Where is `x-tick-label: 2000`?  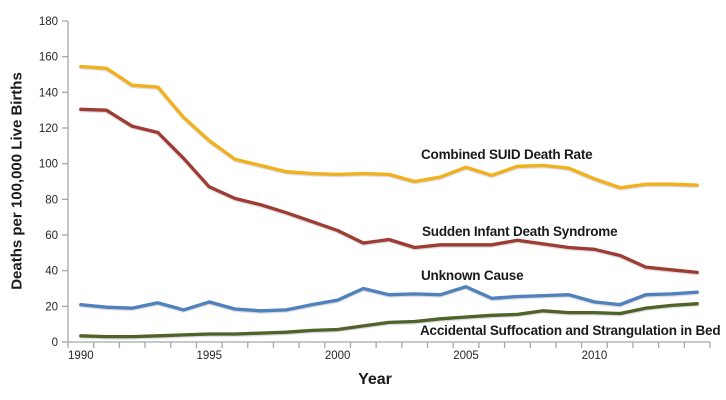 x-tick-label: 2000 is located at coordinates (338, 356).